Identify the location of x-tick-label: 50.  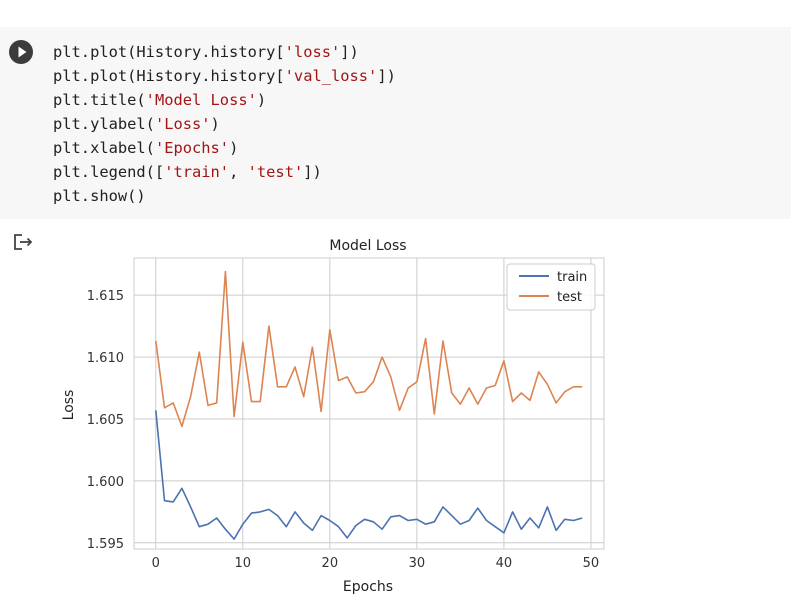
(591, 563).